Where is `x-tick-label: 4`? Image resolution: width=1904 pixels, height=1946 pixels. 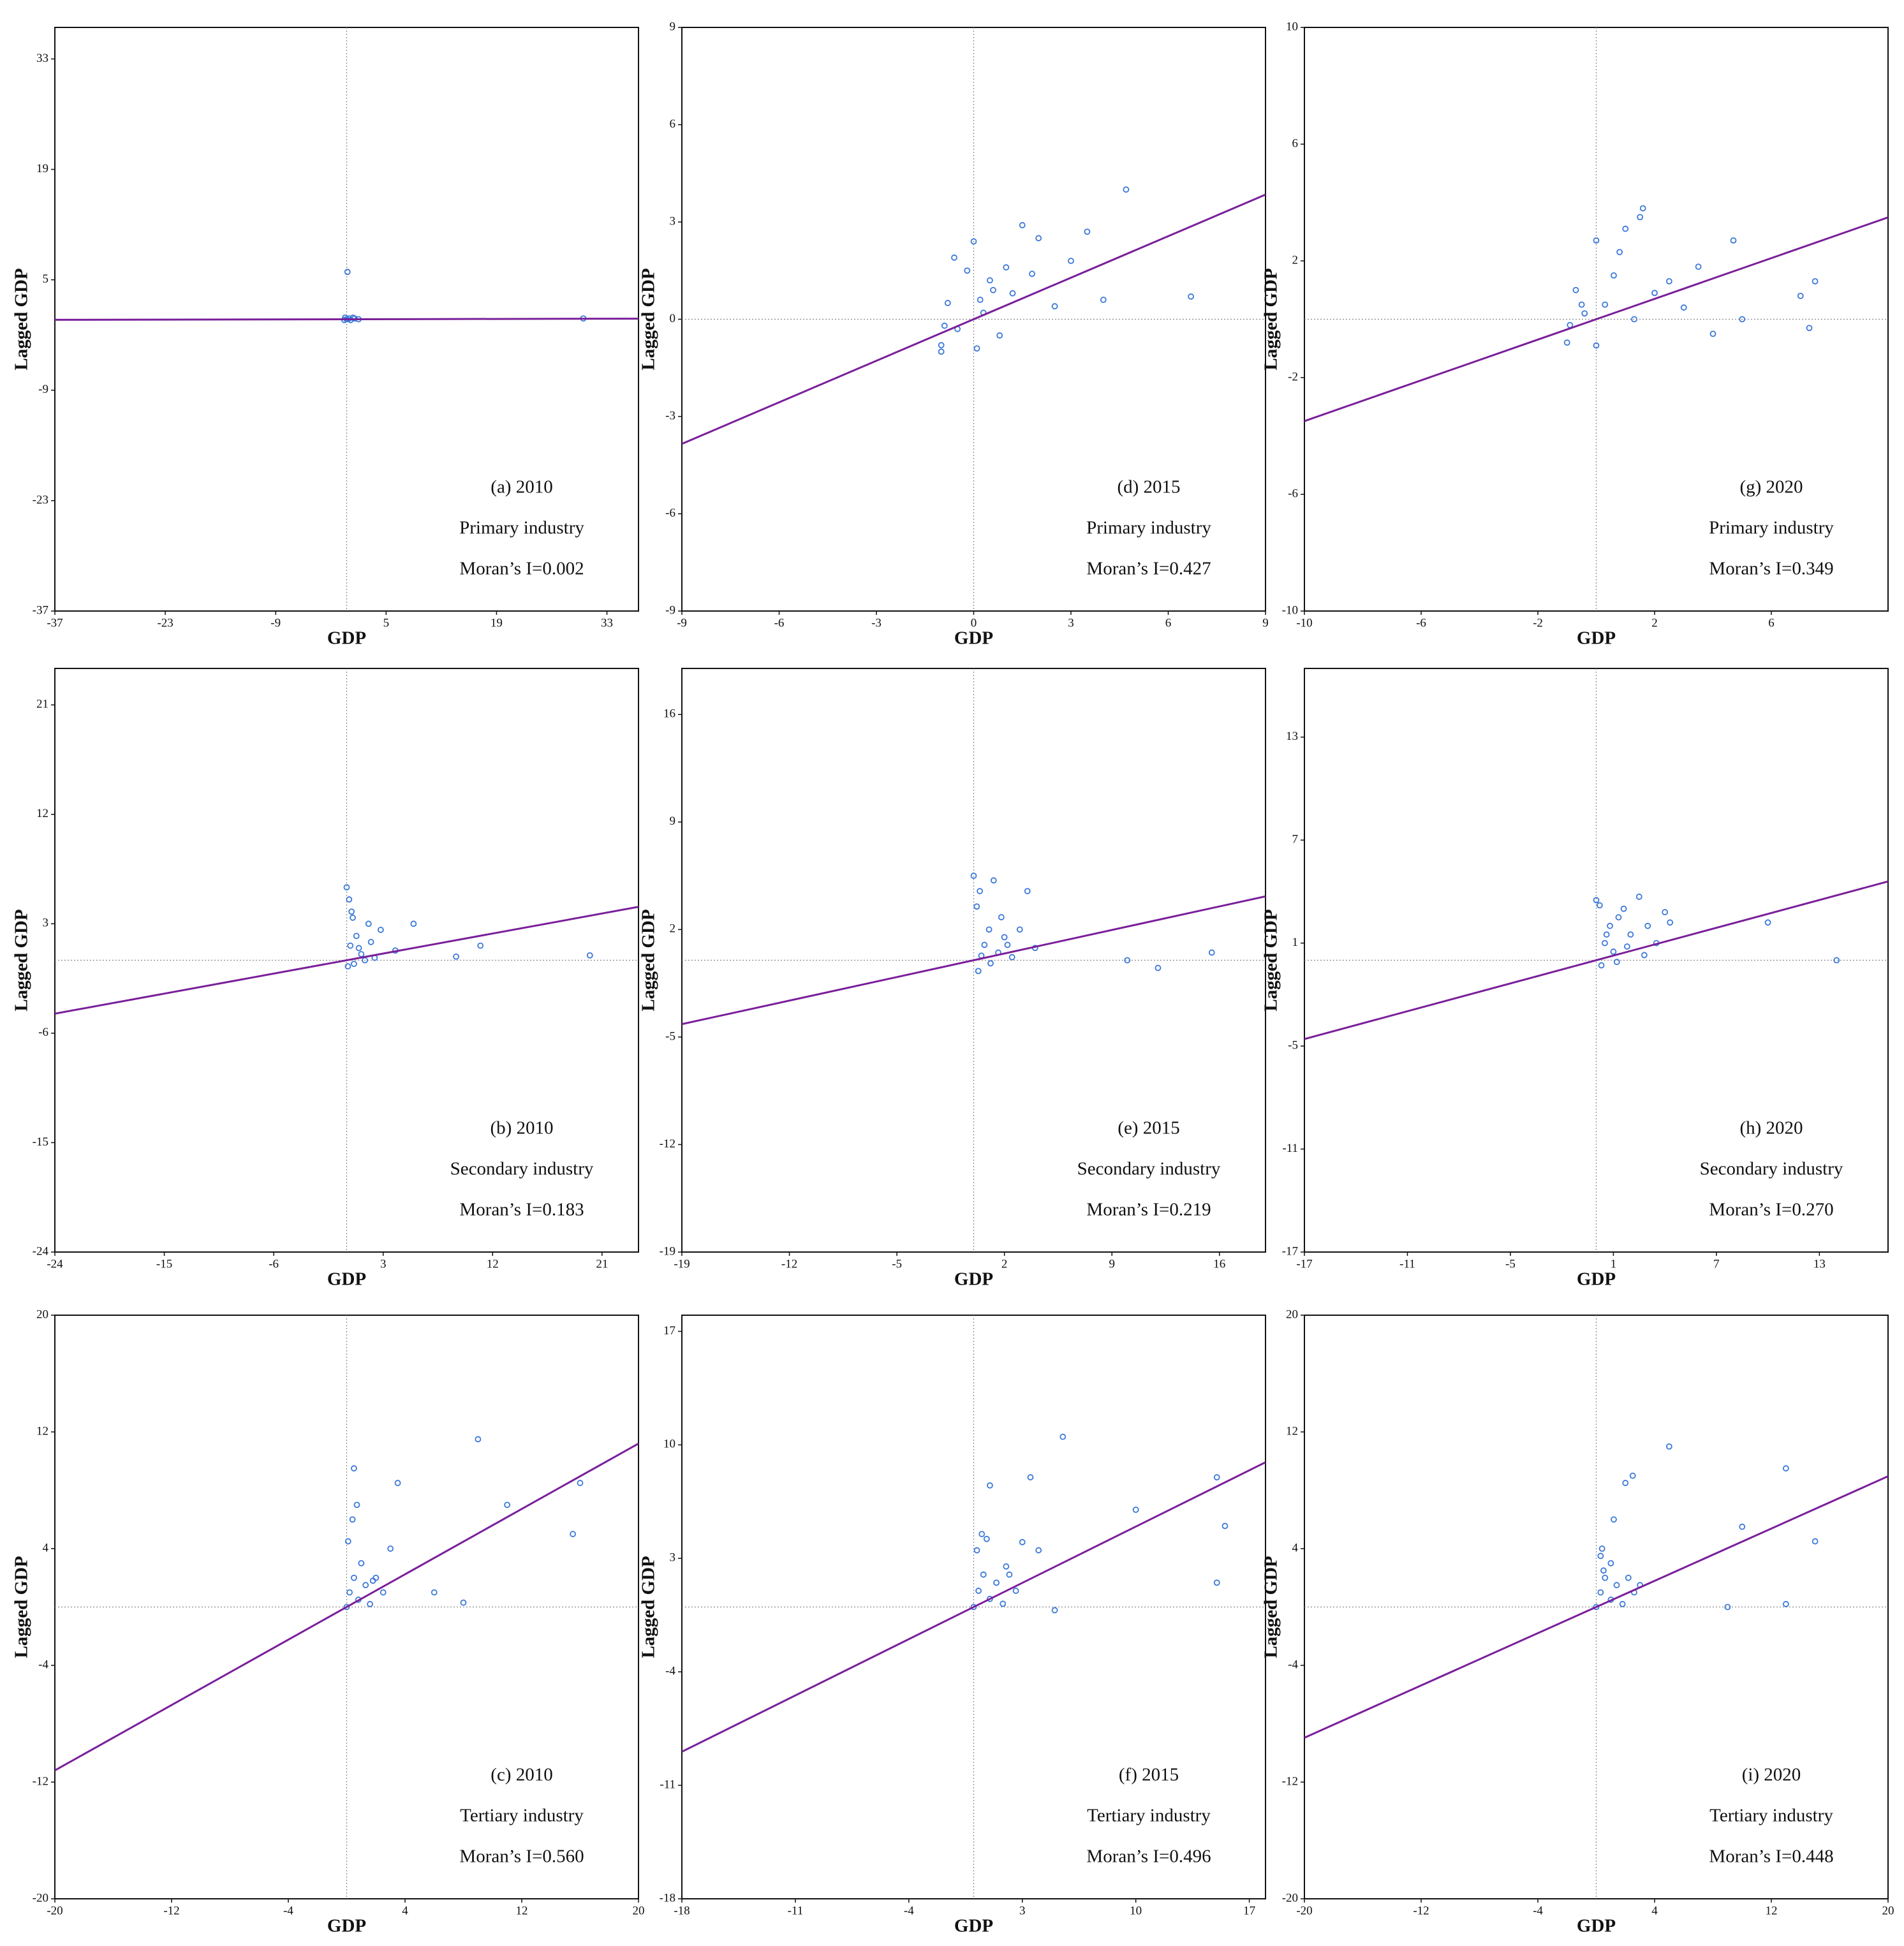
x-tick-label: 4 is located at coordinates (405, 1910).